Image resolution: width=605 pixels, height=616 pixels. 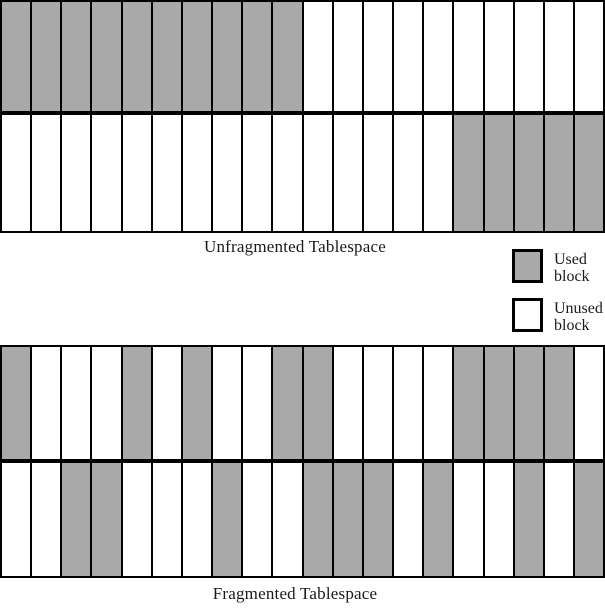 I want to click on unused-block-label: Unused block, so click(x=578, y=317).